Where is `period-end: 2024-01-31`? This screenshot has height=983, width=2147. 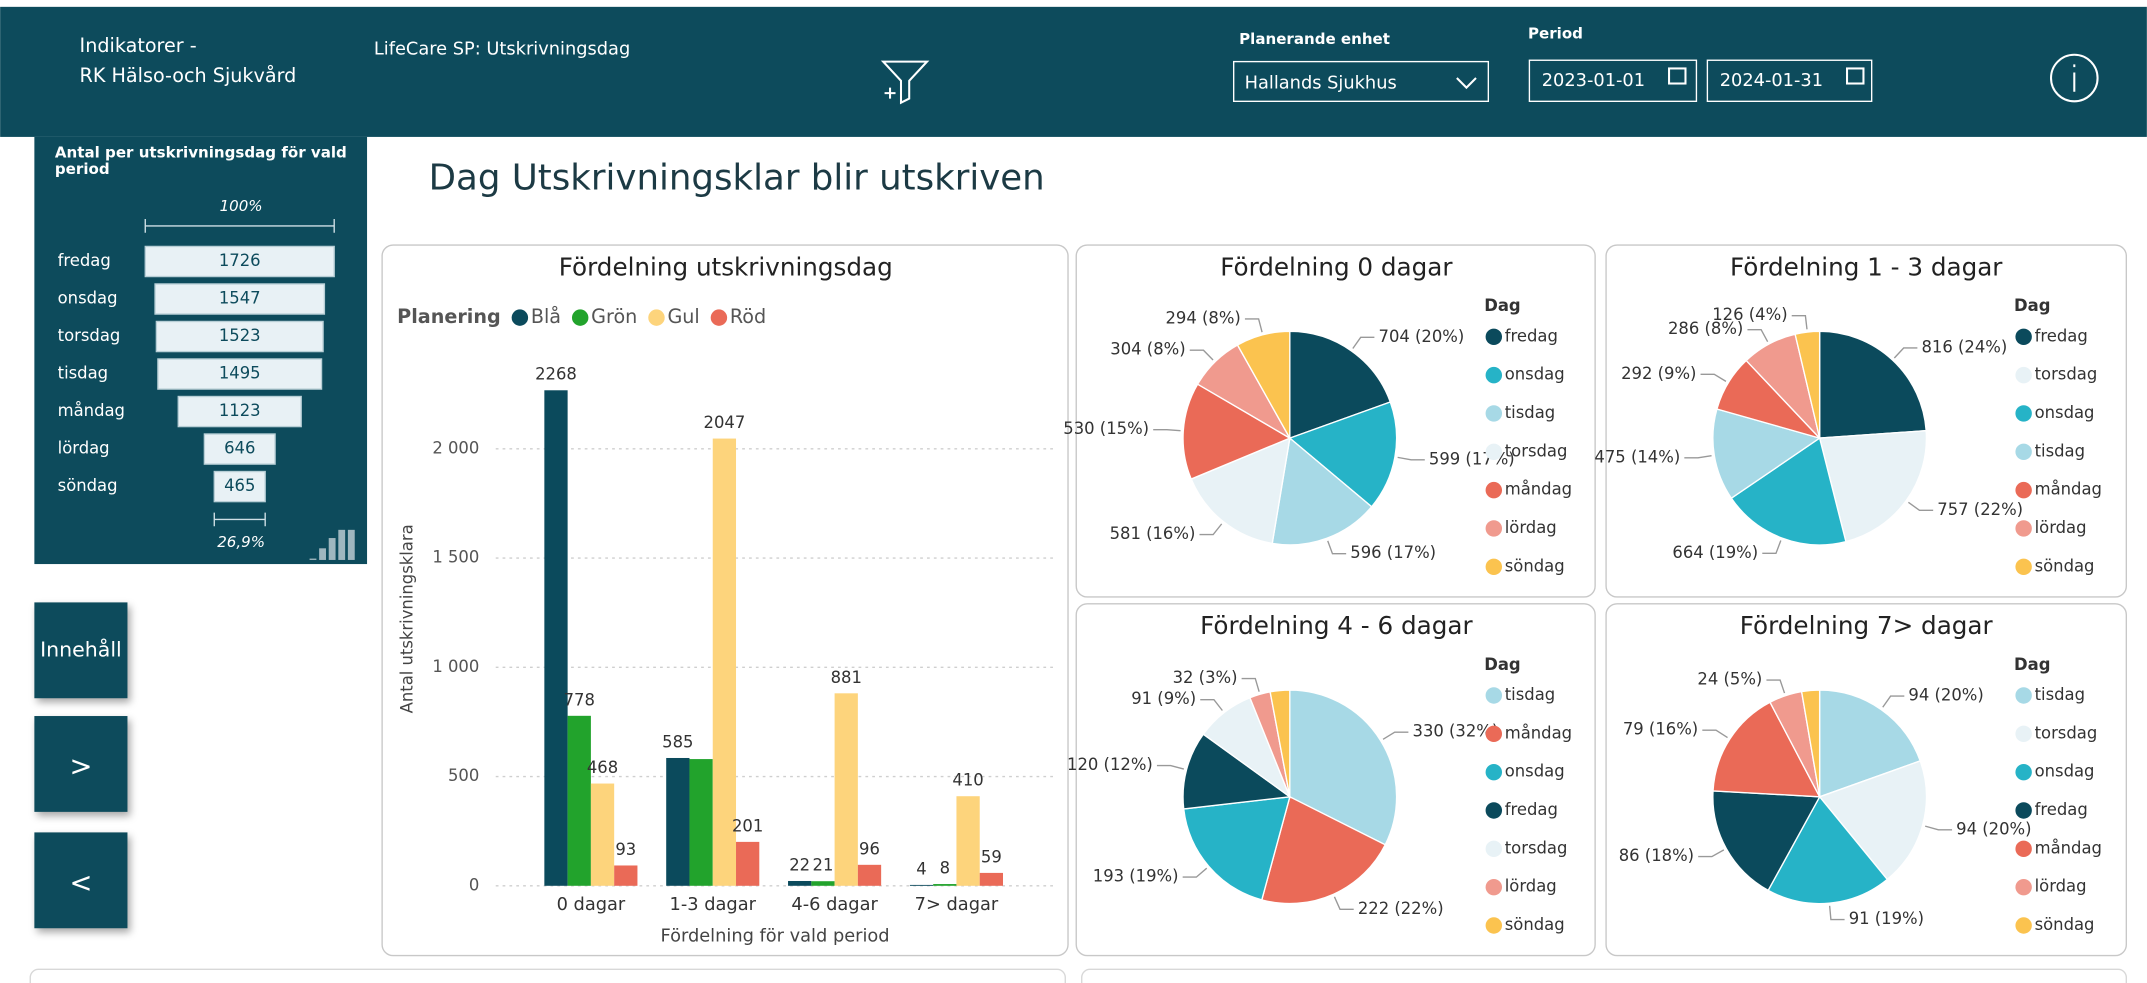 period-end: 2024-01-31 is located at coordinates (1771, 80).